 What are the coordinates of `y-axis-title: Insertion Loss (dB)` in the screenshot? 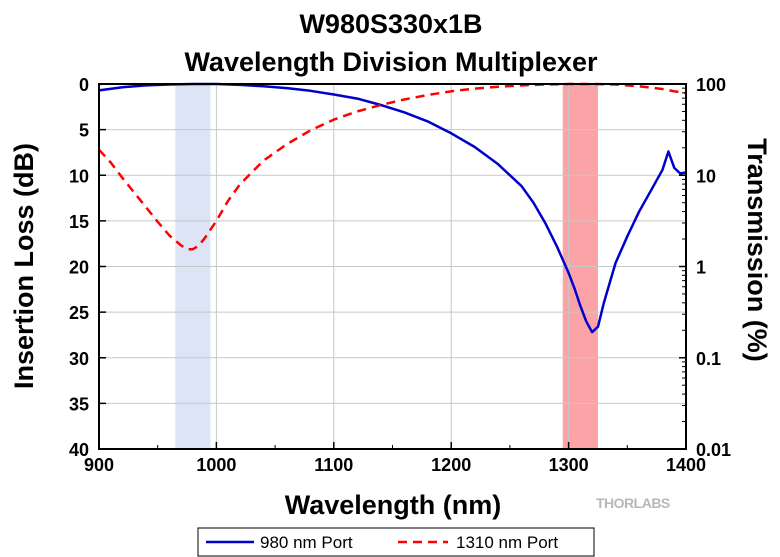 It's located at (24, 266).